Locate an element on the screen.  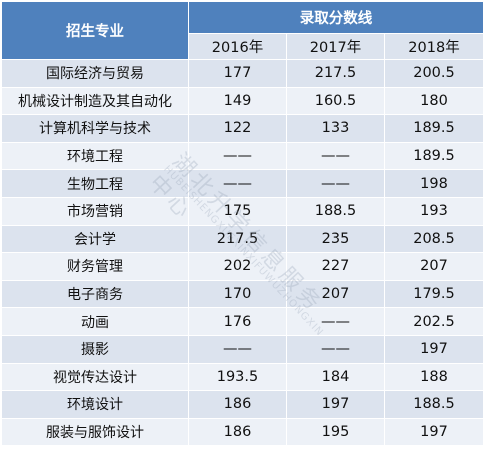
cell-major: 电子商务 is located at coordinates (95, 294).